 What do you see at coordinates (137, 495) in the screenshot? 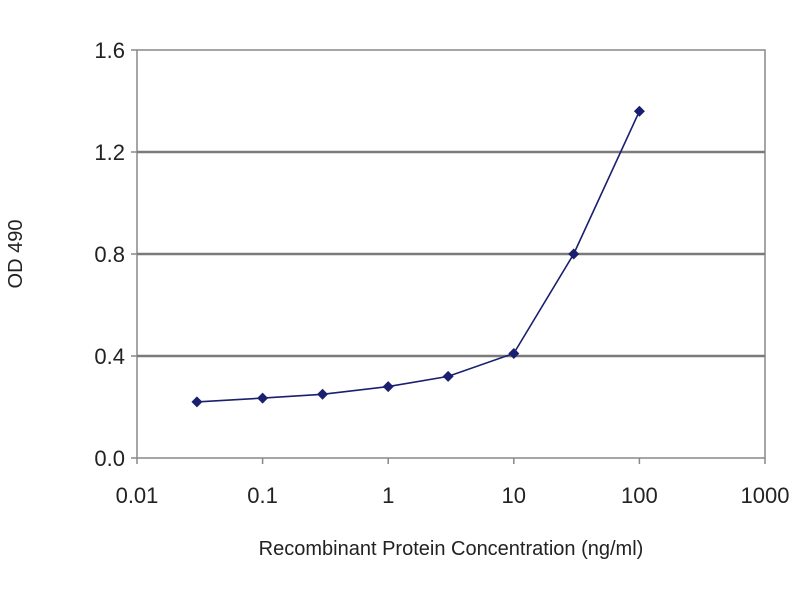
I see `x-tick-label: 0.01` at bounding box center [137, 495].